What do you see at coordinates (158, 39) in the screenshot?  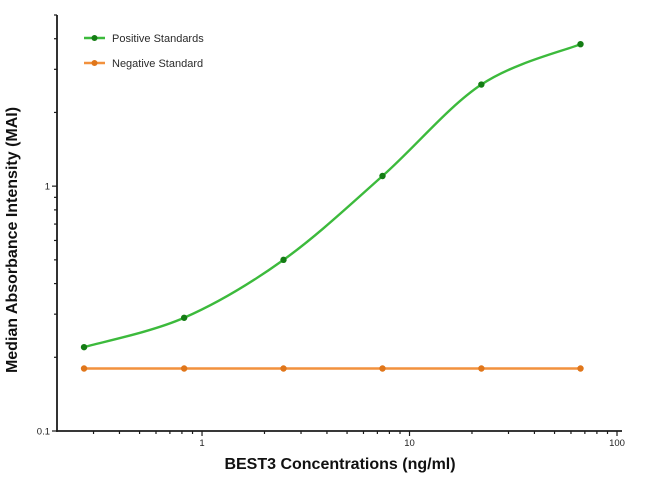 I see `legend-label-positive: Positive Standards` at bounding box center [158, 39].